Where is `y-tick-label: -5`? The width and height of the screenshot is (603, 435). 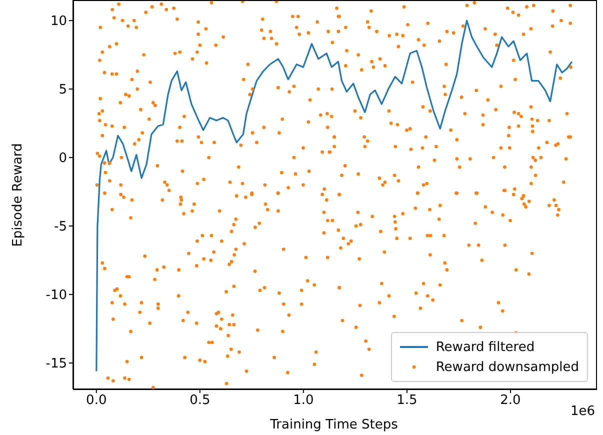
y-tick-label: -5 is located at coordinates (60, 227).